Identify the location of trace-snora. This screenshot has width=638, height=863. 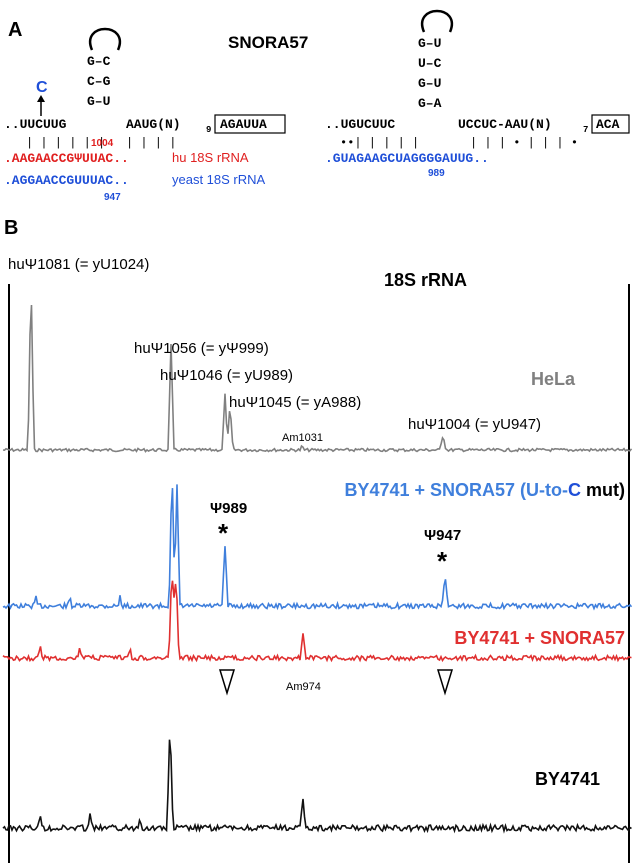
(317, 621).